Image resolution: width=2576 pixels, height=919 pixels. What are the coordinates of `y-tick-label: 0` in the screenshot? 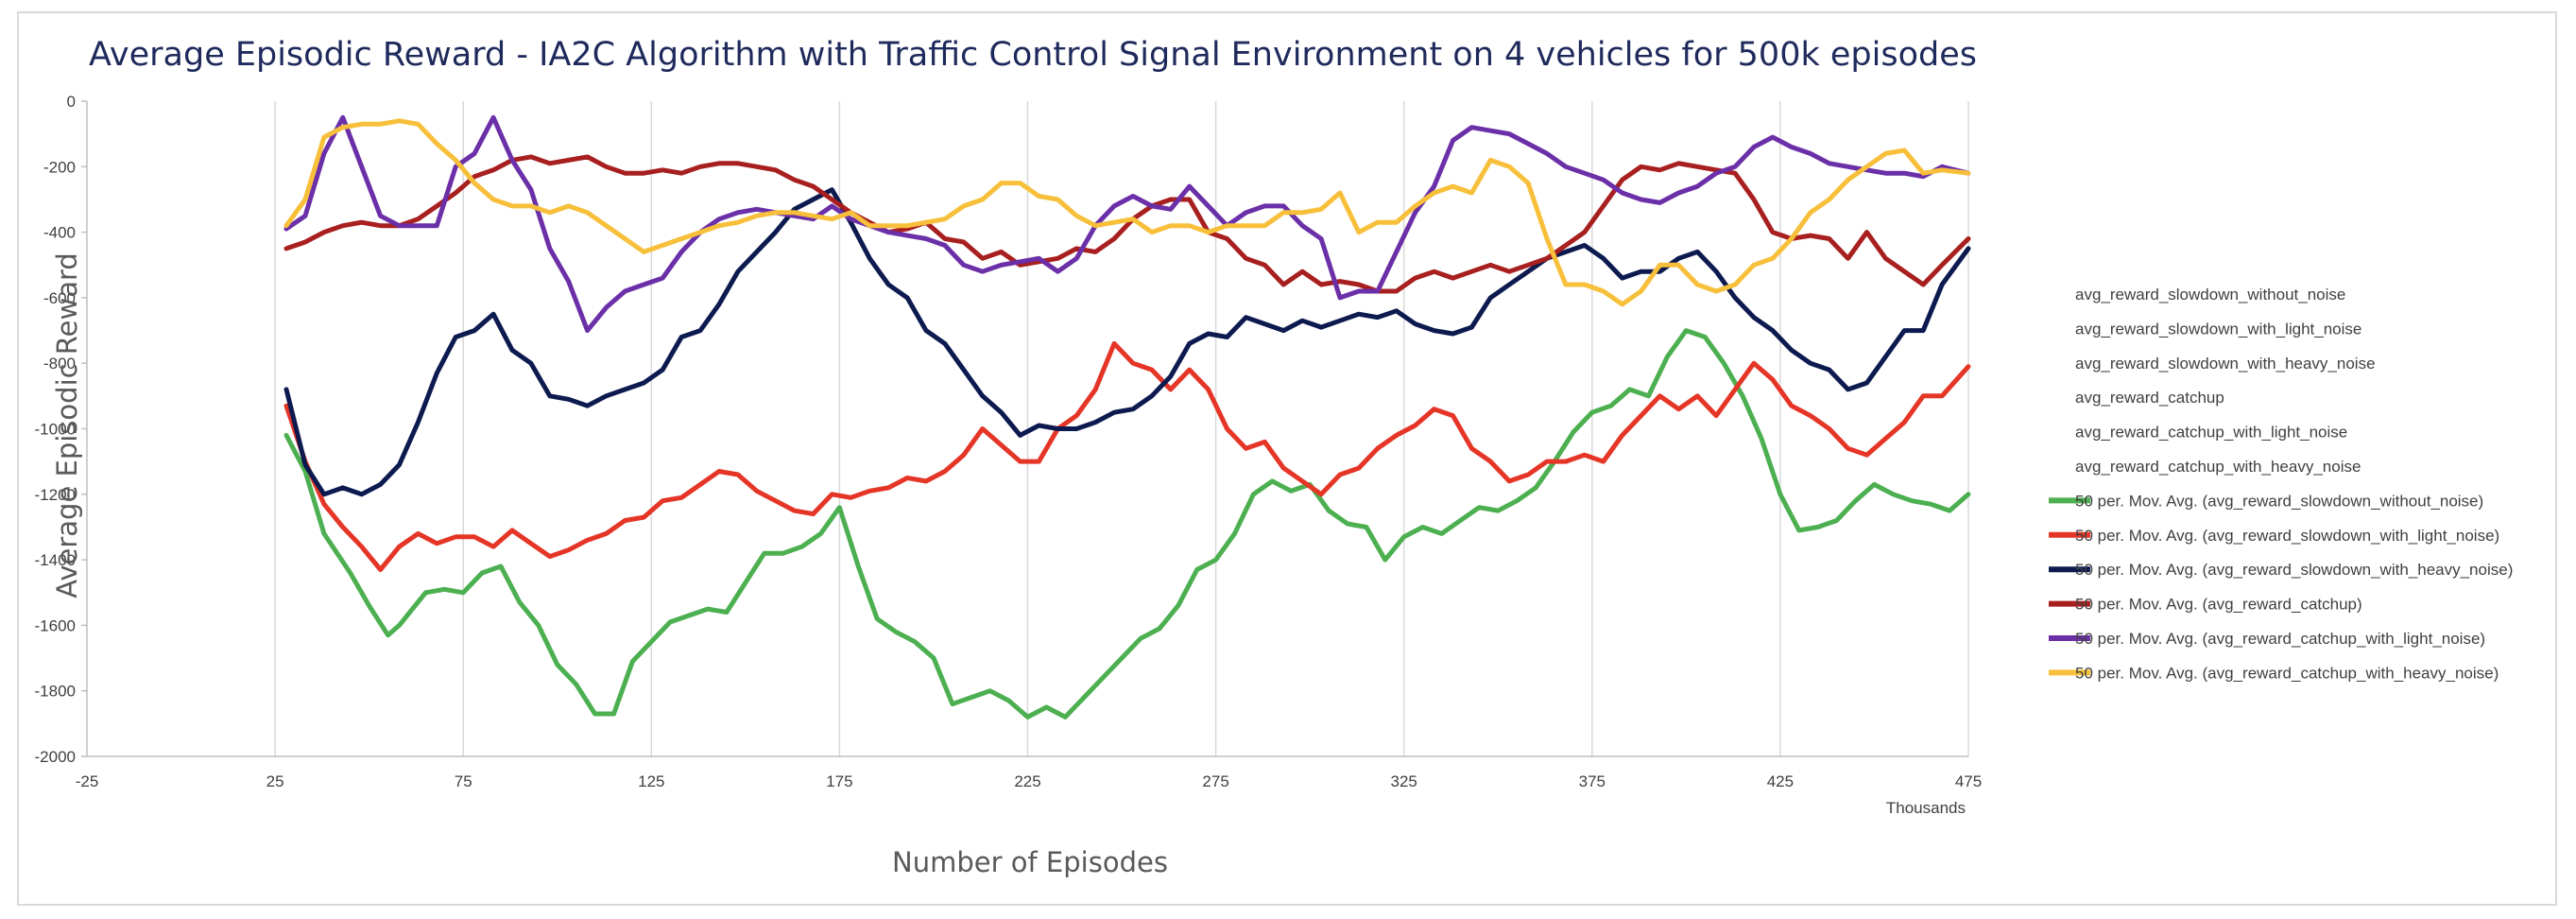 It's located at (71, 102).